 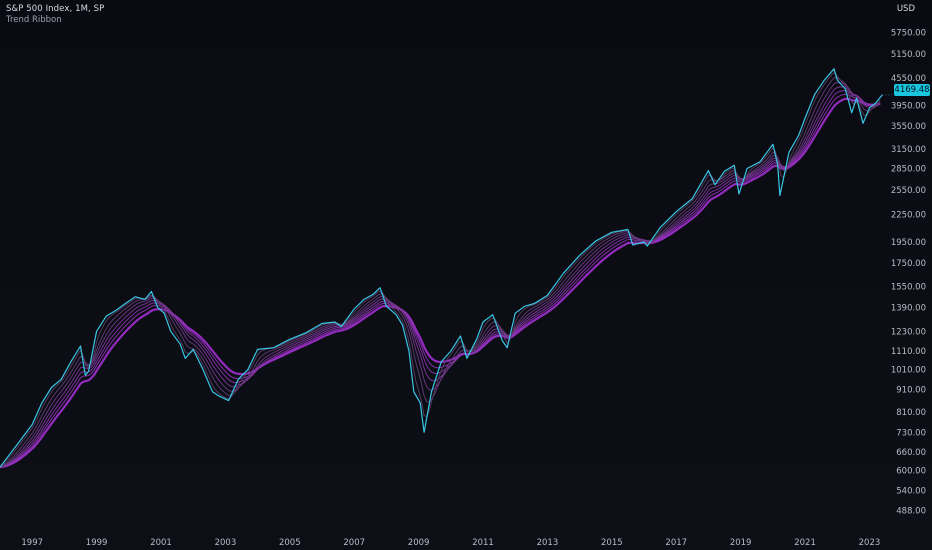 I want to click on y-tick-label: 5750.00, so click(x=908, y=34).